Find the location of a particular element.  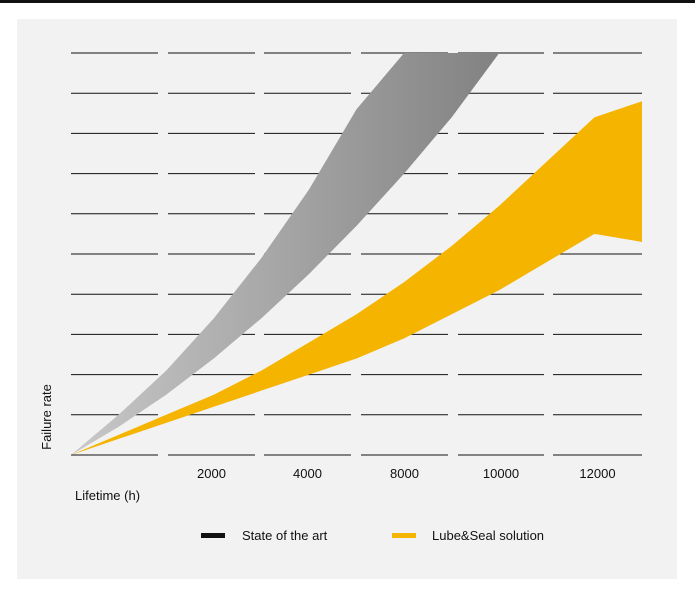

top-rule is located at coordinates (347, 1).